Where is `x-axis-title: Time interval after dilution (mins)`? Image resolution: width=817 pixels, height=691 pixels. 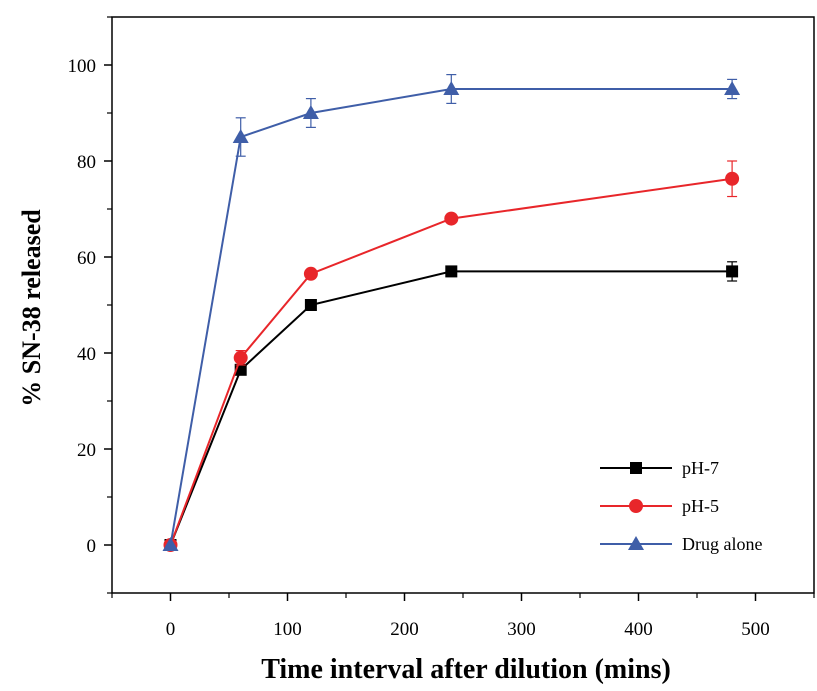
x-axis-title: Time interval after dilution (mins) is located at coordinates (466, 669).